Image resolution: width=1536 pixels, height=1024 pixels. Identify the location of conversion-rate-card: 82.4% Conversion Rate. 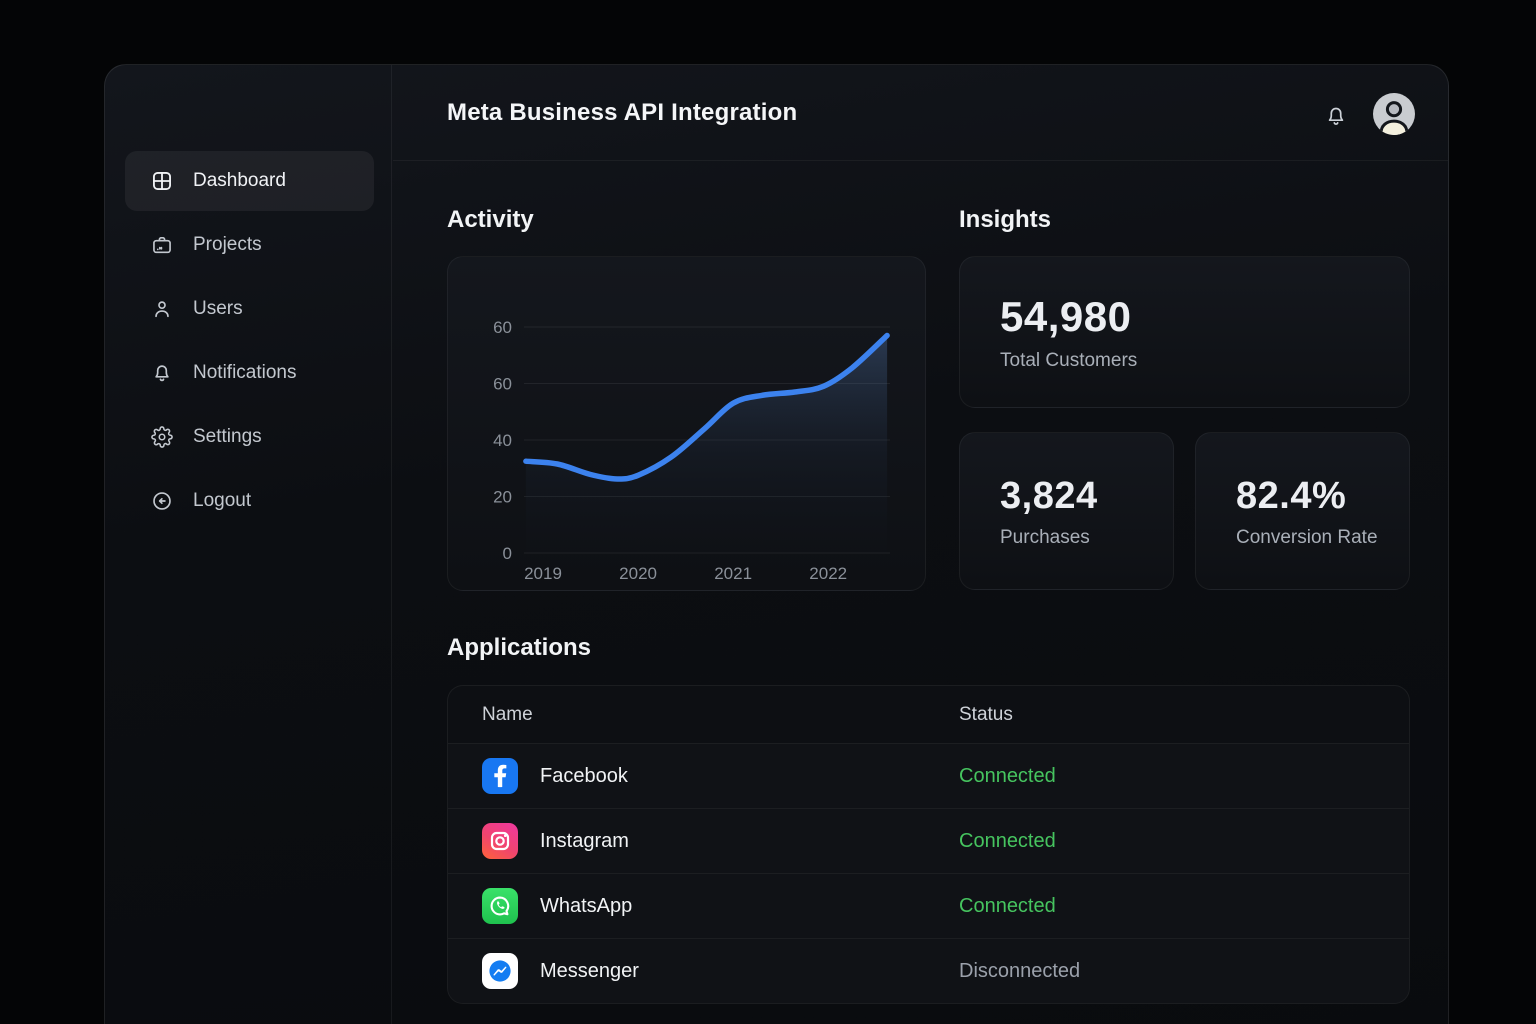
(1302, 511).